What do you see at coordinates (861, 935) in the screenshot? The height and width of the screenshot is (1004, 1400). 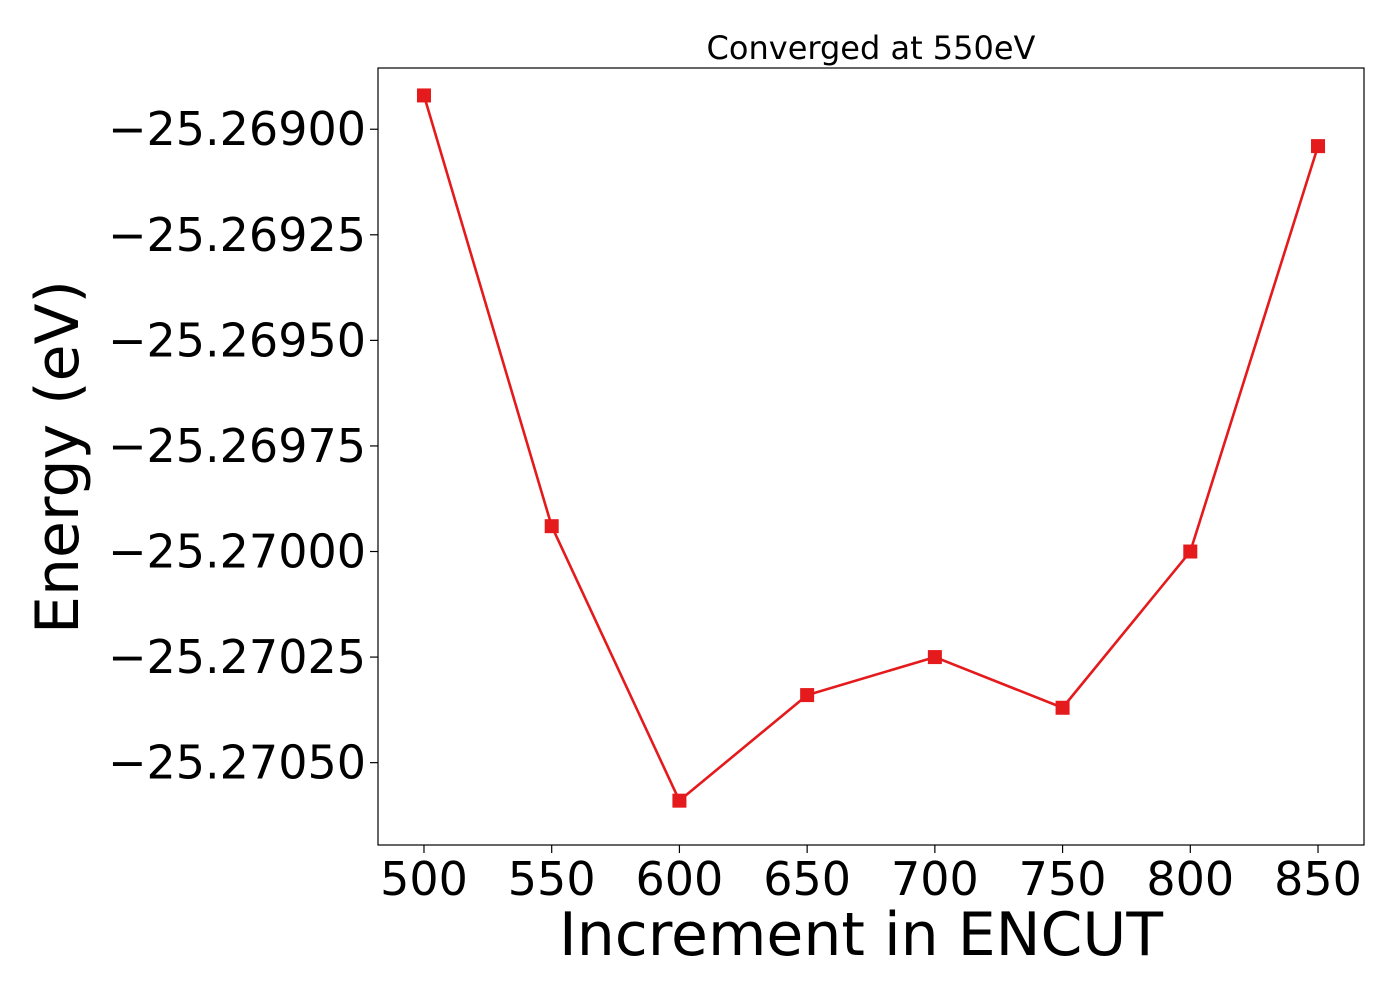 I see `x-axis-label: Increment in ENCUT` at bounding box center [861, 935].